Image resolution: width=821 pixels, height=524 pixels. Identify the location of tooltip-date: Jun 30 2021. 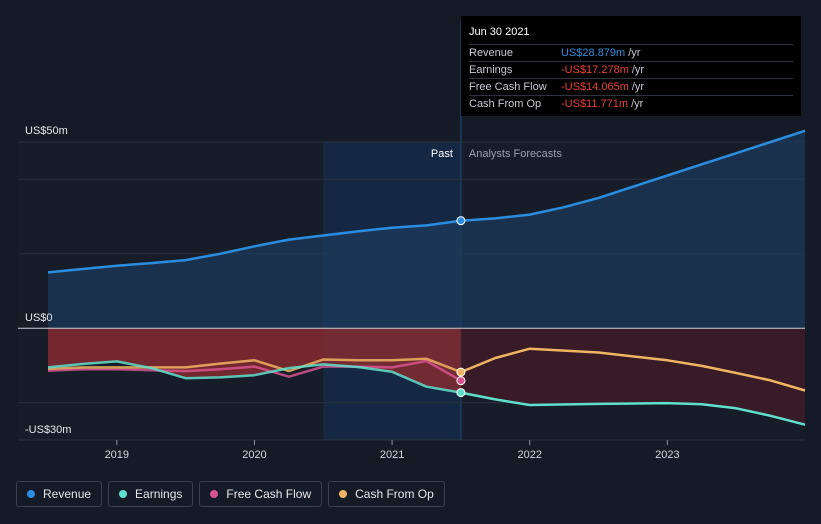
(499, 32).